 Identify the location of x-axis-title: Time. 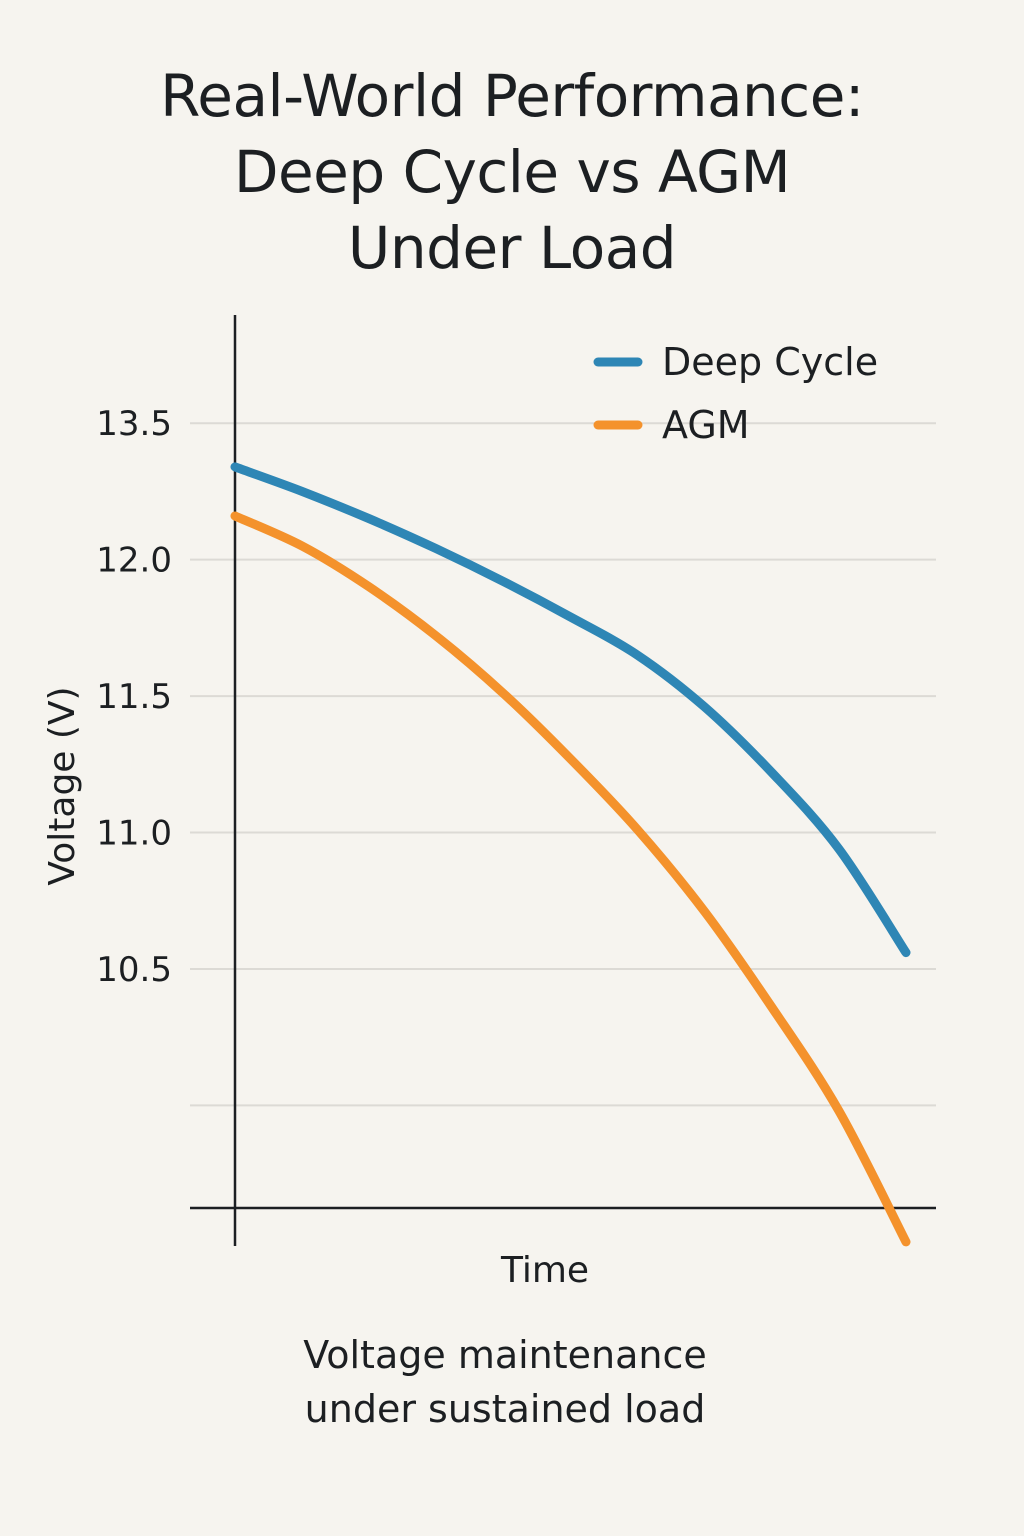
(544, 1270).